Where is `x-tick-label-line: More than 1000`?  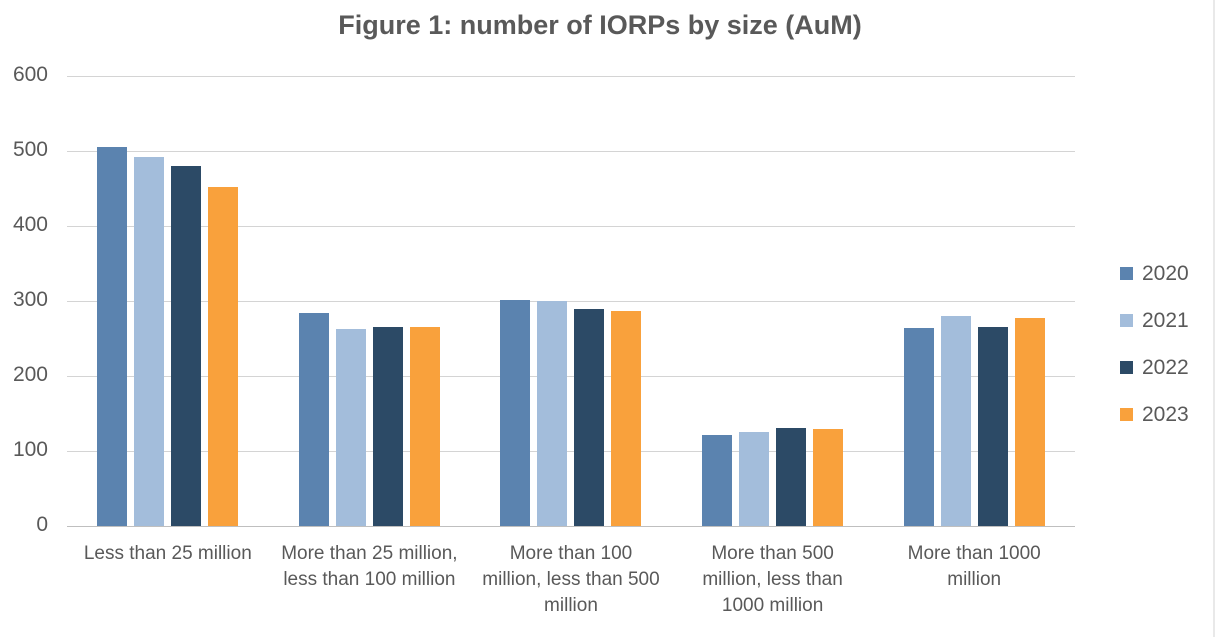 x-tick-label-line: More than 1000 is located at coordinates (974, 553).